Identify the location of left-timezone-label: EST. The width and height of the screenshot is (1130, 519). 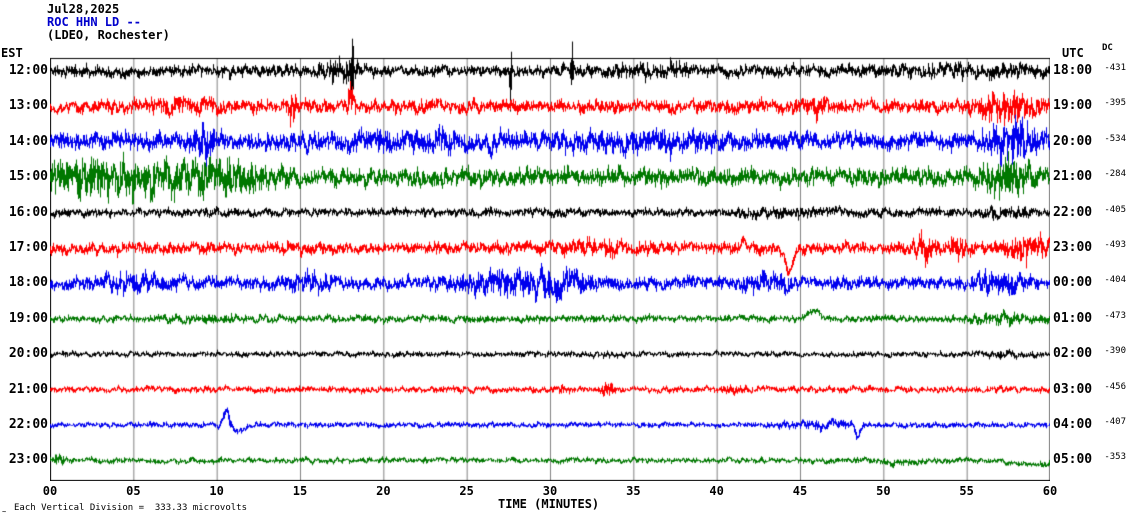
(12, 53).